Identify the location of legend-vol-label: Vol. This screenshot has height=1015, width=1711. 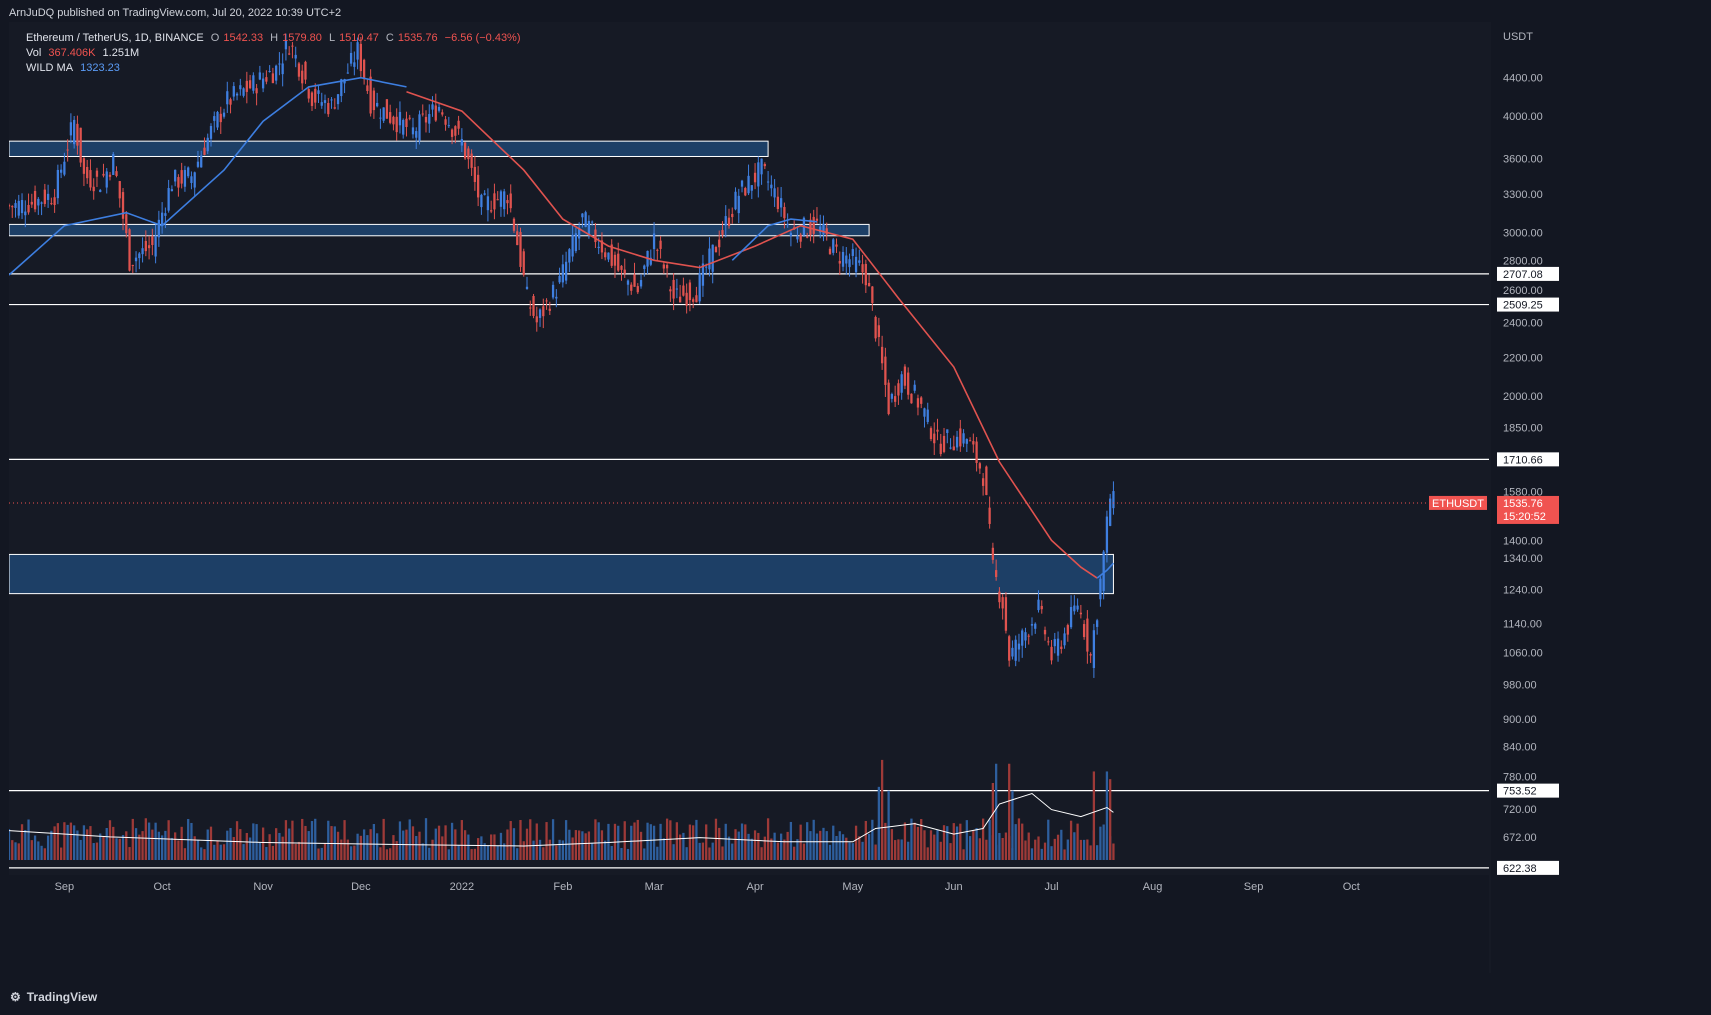
(34, 53).